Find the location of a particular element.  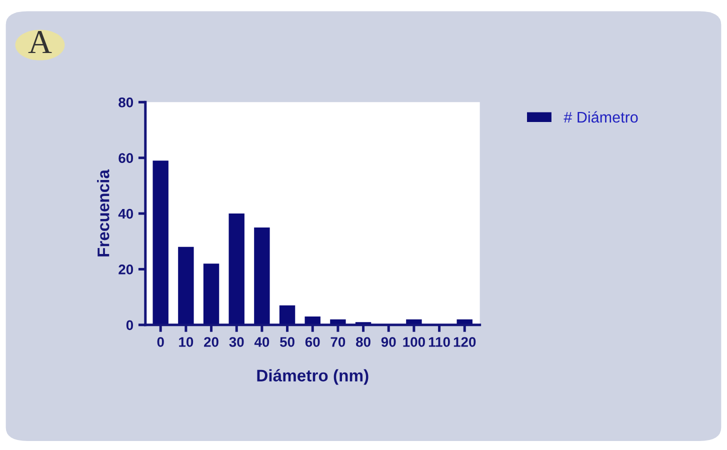

y-axis-title: Frecuencia is located at coordinates (103, 212).